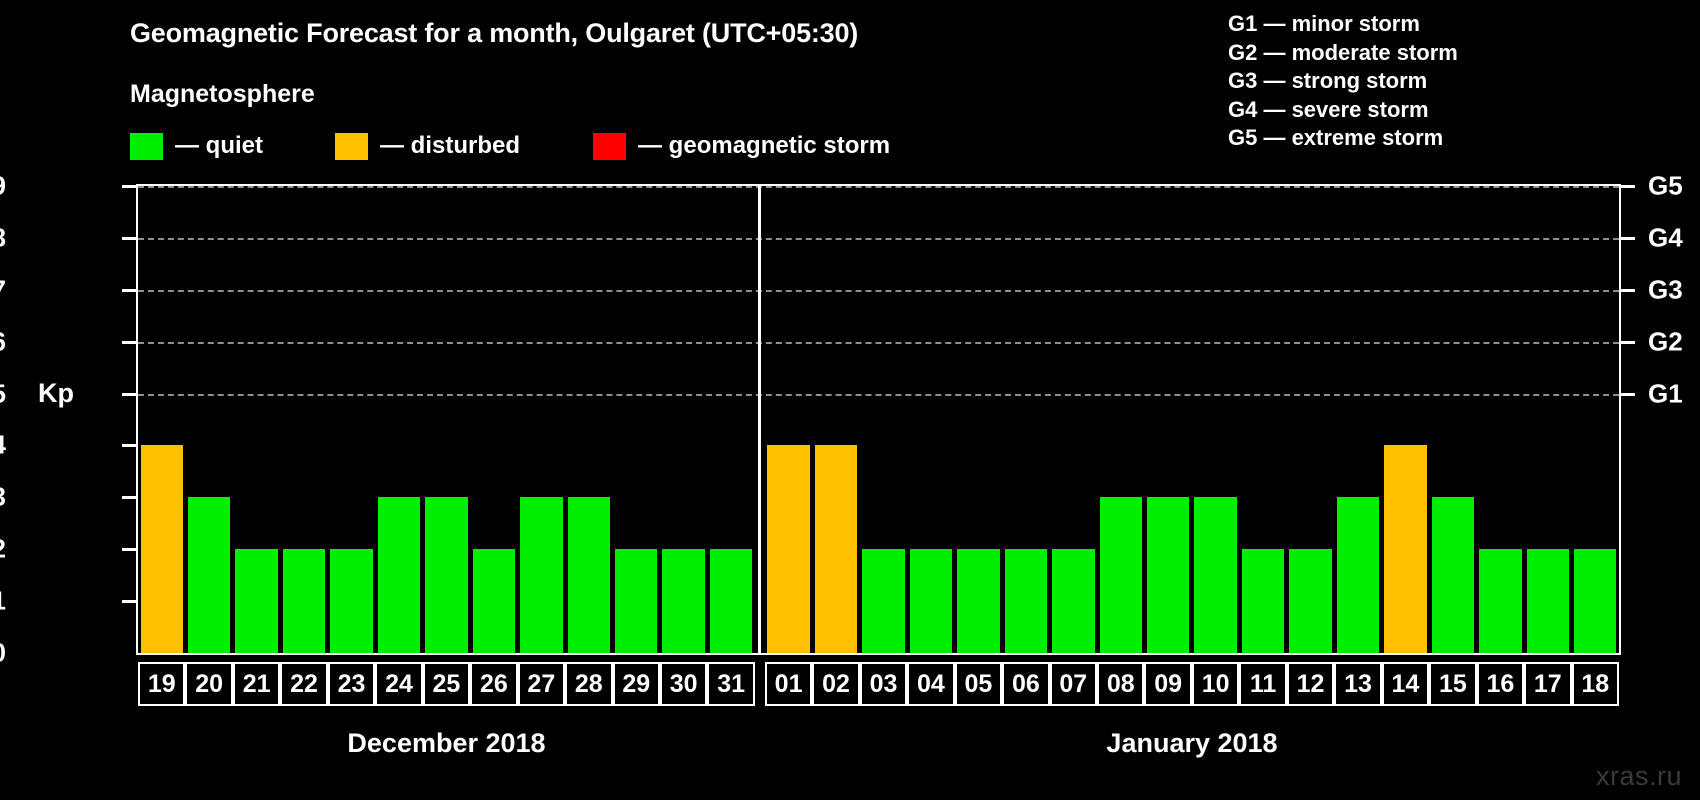  Describe the element at coordinates (3, 237) in the screenshot. I see `y-tick-label-8: 8` at that location.